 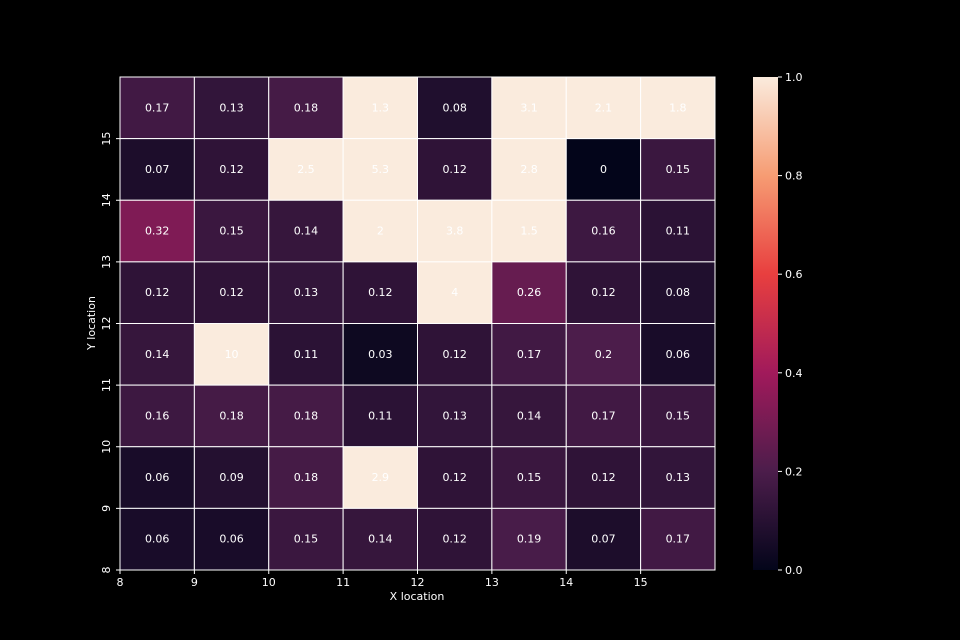 I want to click on y-tick-label: 12, so click(x=106, y=324).